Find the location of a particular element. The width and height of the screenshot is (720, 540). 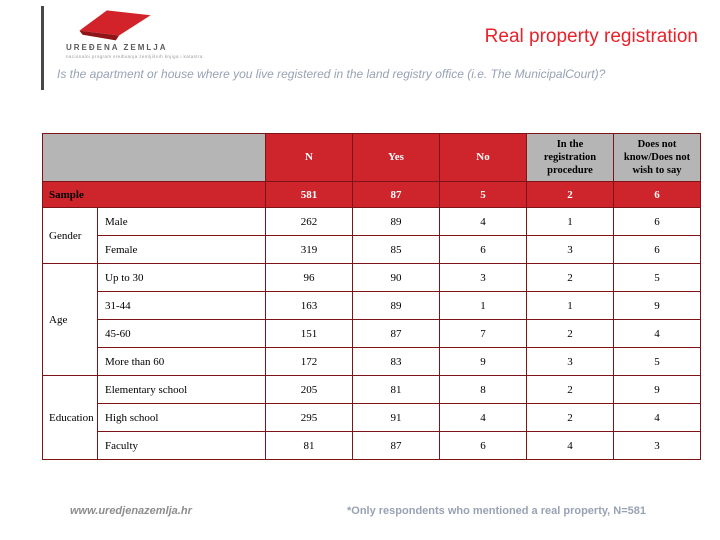

sample-row: Sample 581 87 5 2 6 is located at coordinates (371, 194).